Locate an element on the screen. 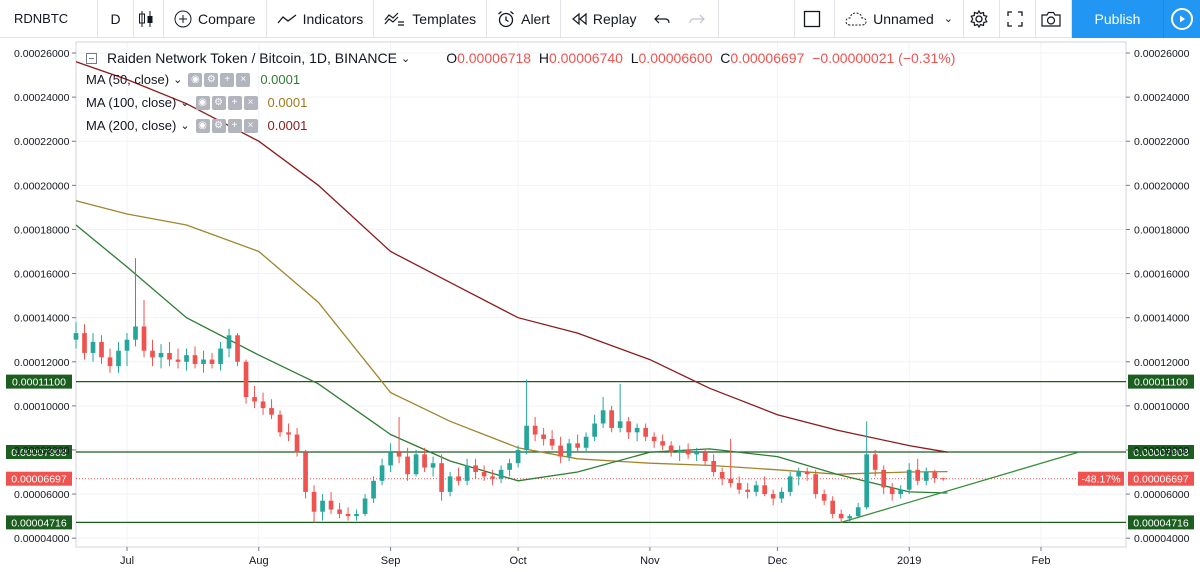  y-tick-label-left: 0.00022000 is located at coordinates (42, 142).